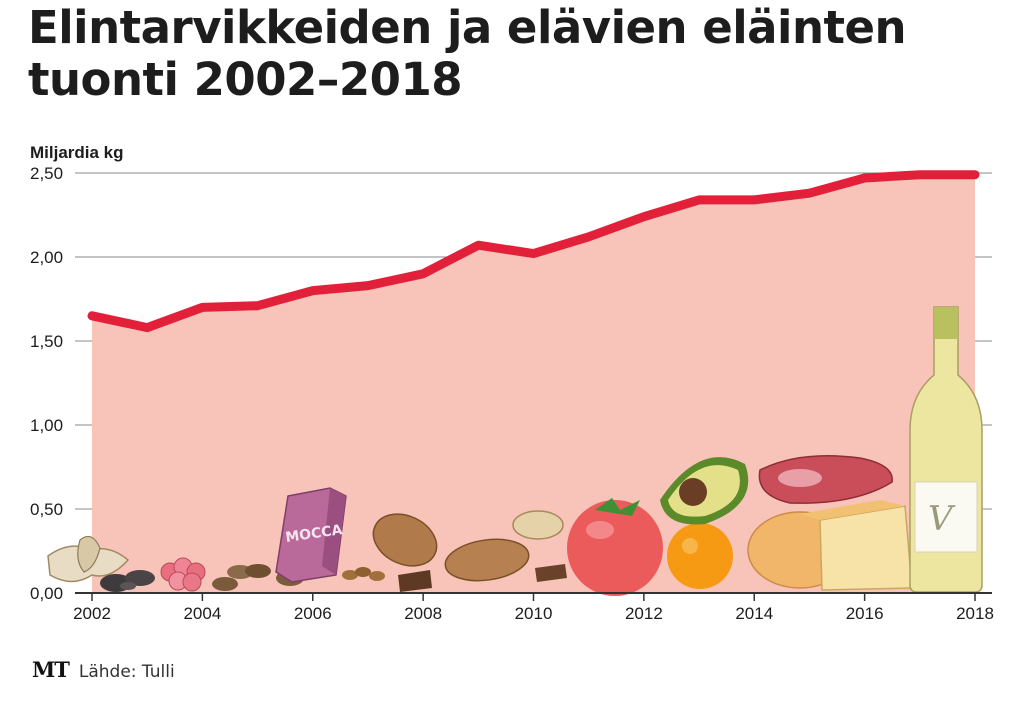 The image size is (1020, 702). What do you see at coordinates (809, 193) in the screenshot?
I see `data-point-2015` at bounding box center [809, 193].